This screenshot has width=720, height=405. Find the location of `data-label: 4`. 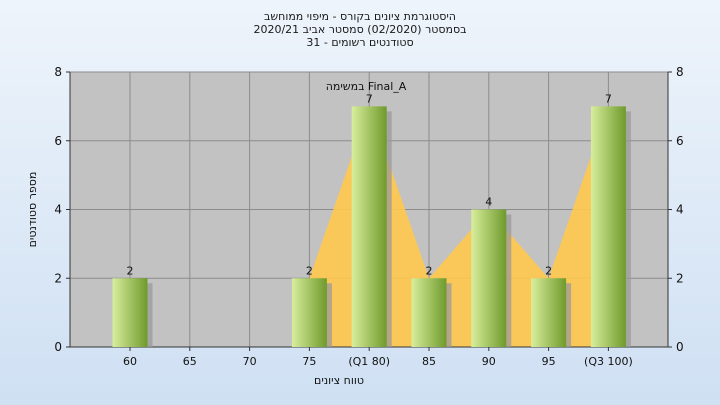

data-label: 4 is located at coordinates (488, 202).